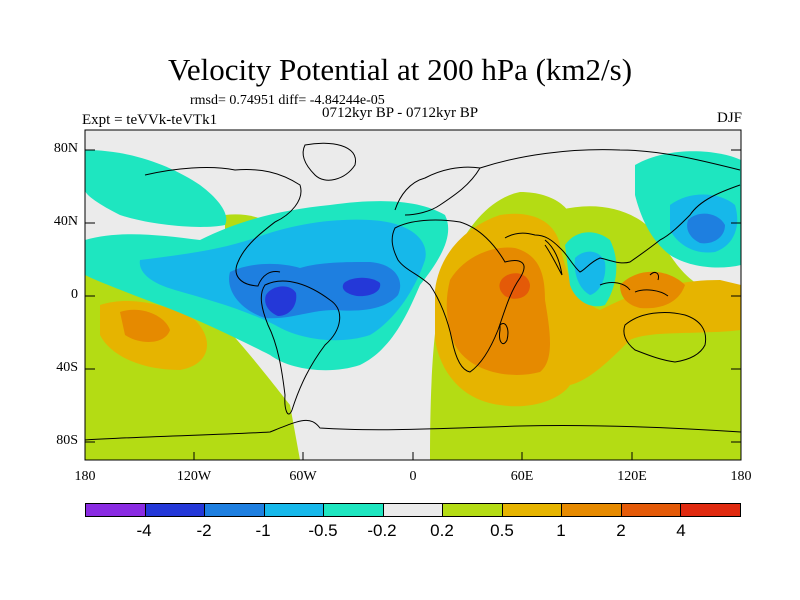 The image size is (800, 600). Describe the element at coordinates (413, 430) in the screenshot. I see `coast-antarctica` at that location.